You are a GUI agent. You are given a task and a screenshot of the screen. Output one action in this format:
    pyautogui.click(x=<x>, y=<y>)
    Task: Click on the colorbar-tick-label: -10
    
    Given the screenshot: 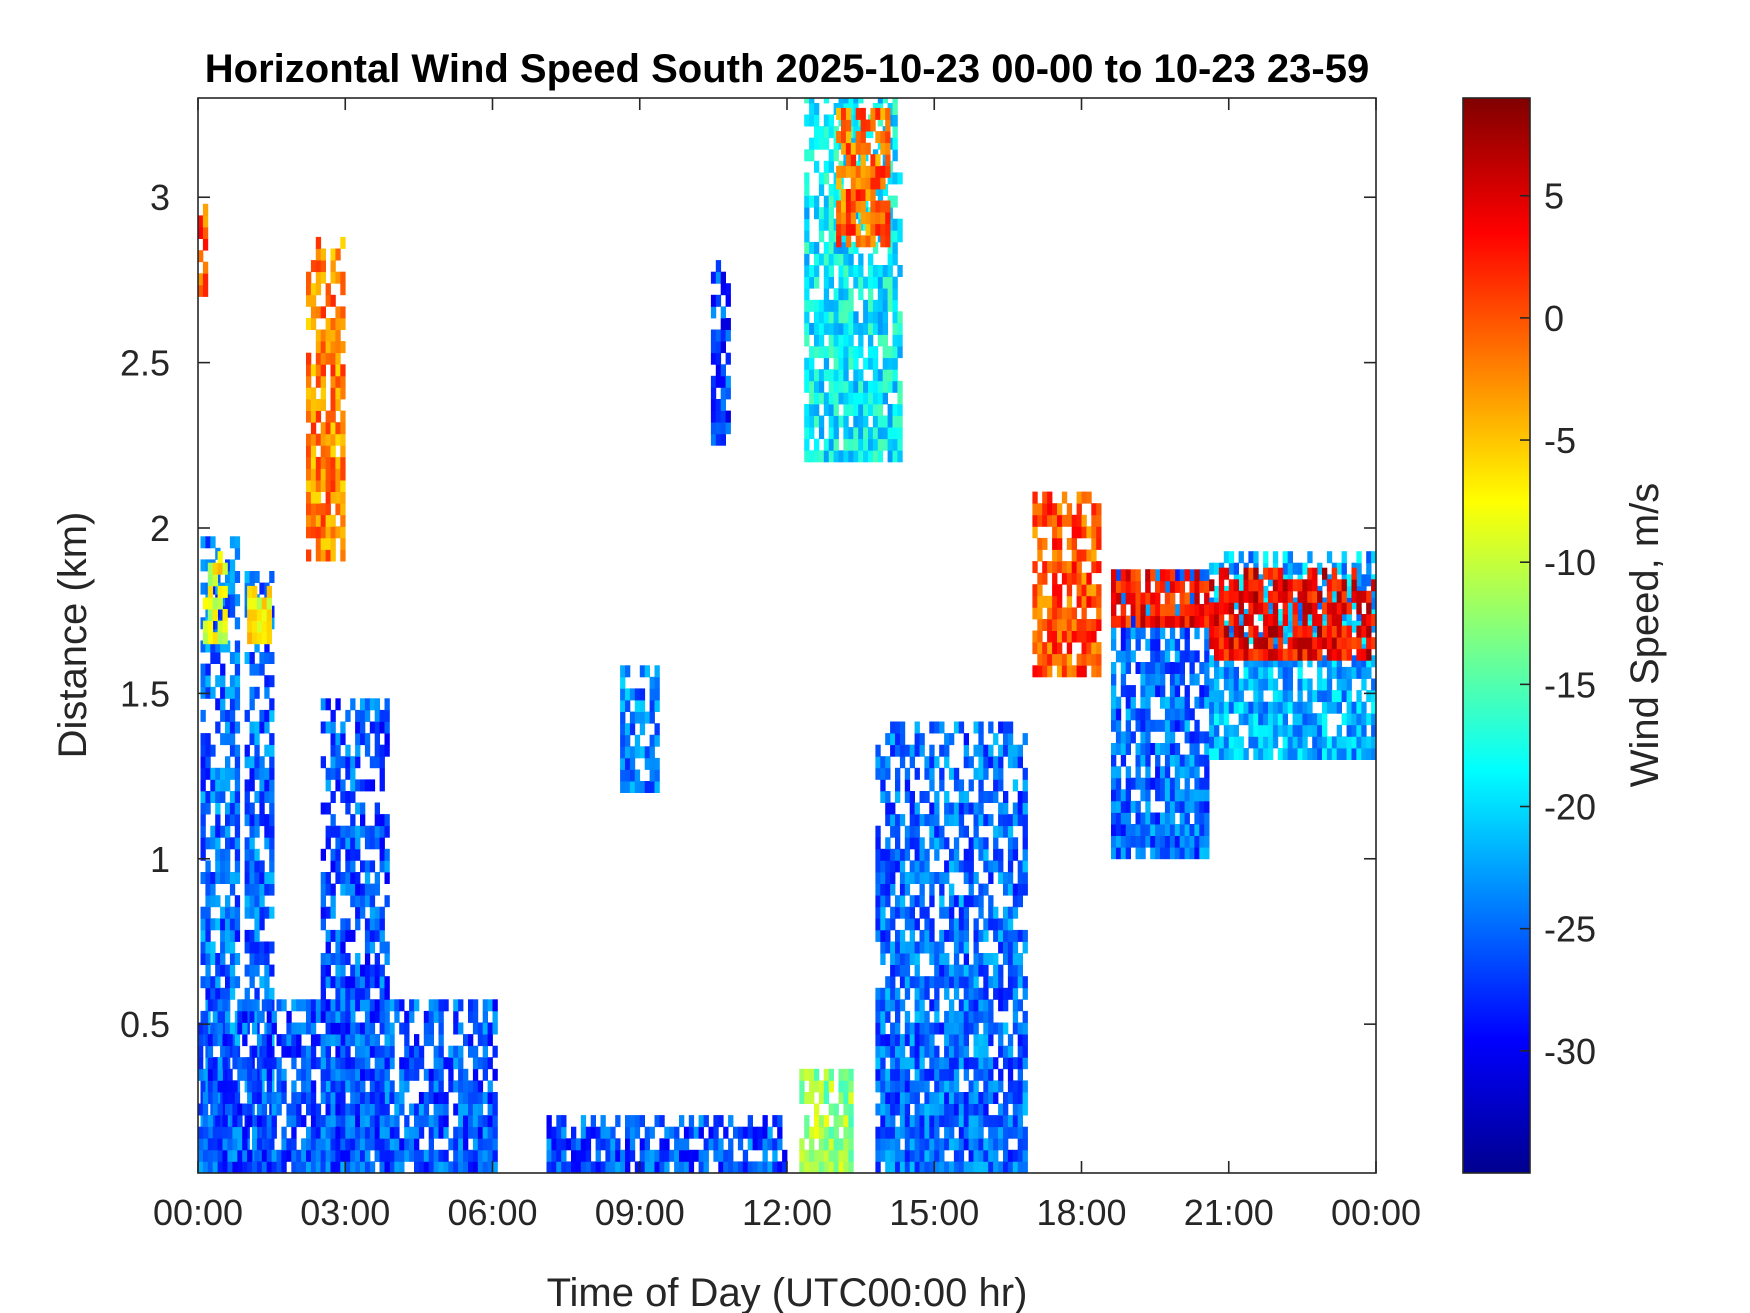 What is the action you would take?
    pyautogui.click(x=1570, y=562)
    